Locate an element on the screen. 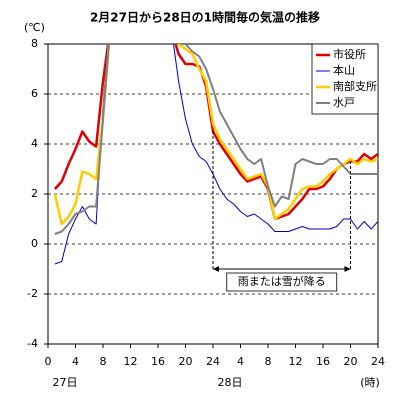  annotation-box is located at coordinates (282, 282).